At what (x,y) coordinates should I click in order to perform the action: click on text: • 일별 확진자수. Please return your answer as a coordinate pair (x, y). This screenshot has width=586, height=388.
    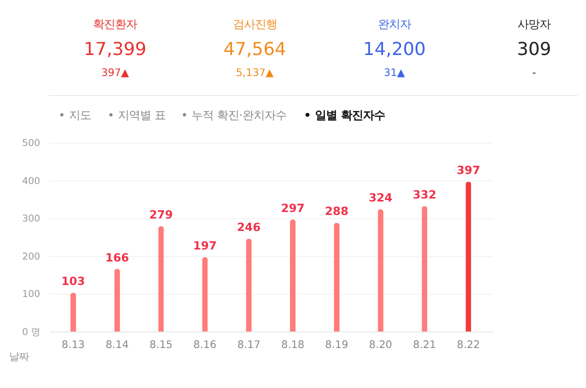
    Looking at the image, I should click on (344, 115).